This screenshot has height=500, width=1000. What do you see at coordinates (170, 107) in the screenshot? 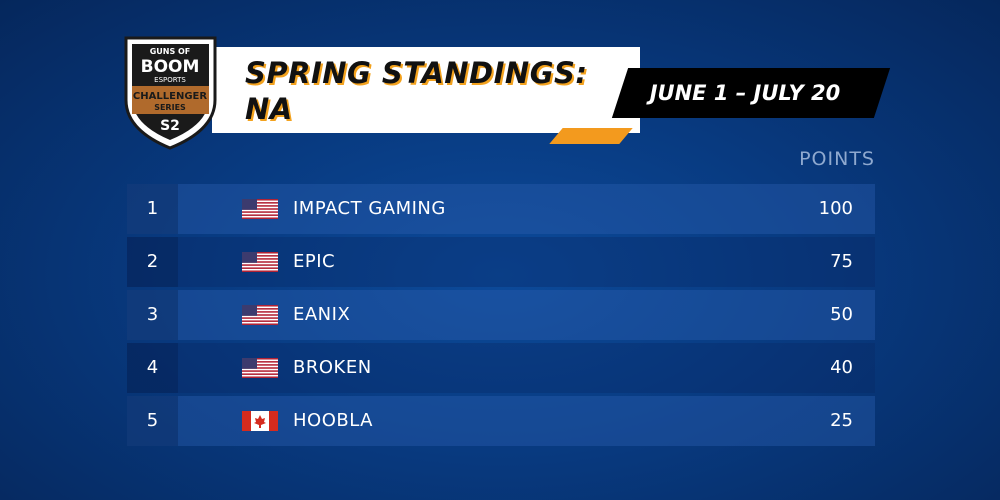
I see `logo-text: SERIES` at bounding box center [170, 107].